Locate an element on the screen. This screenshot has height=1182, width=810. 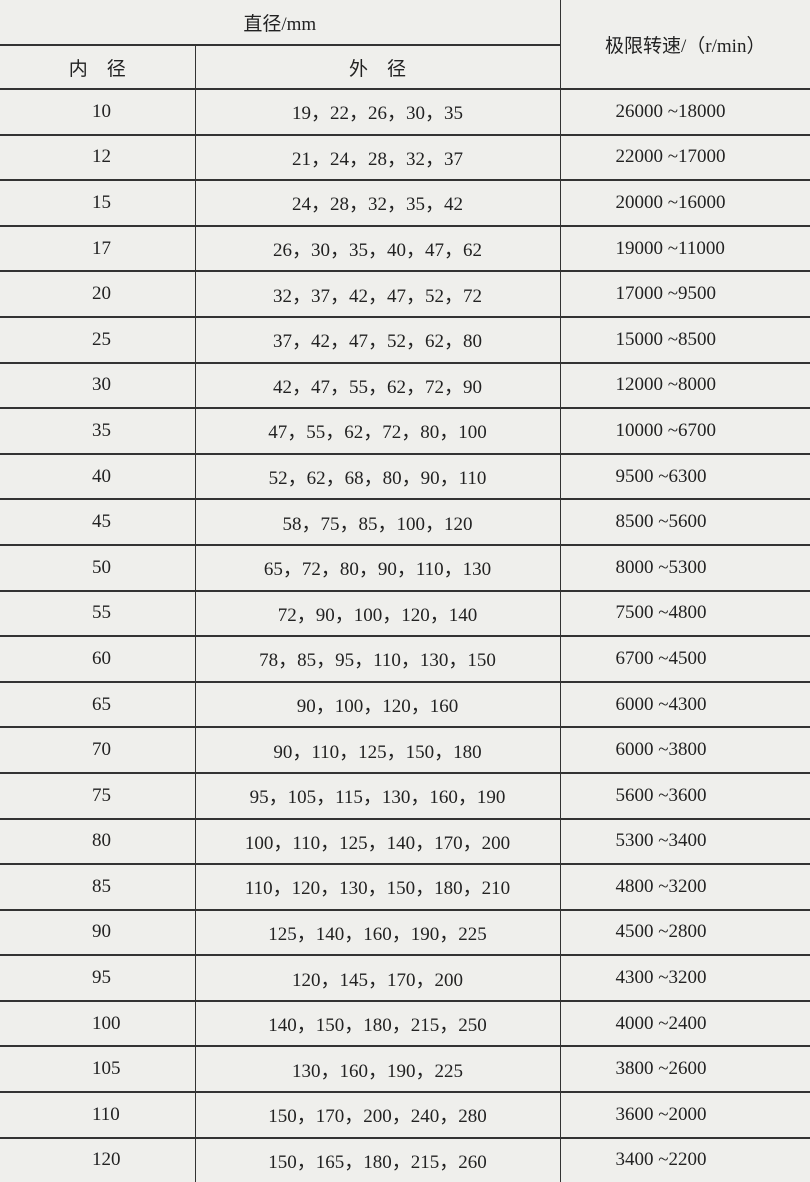
outer-diameters: 90，100，120，160 is located at coordinates (378, 704).